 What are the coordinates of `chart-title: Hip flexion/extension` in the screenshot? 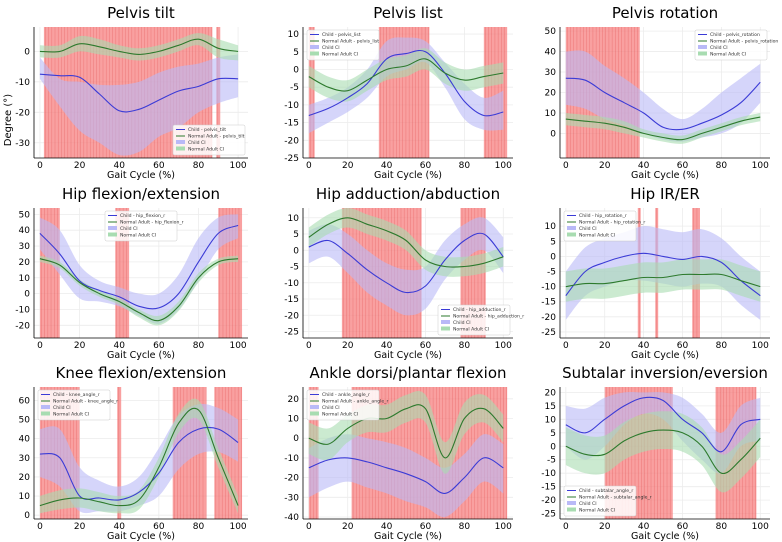 It's located at (141, 194).